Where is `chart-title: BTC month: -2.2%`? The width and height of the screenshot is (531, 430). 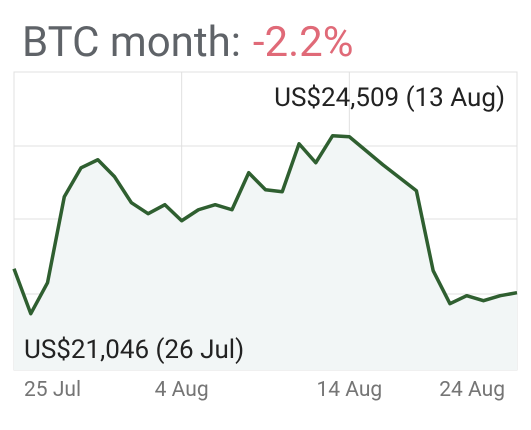 chart-title: BTC month: -2.2% is located at coordinates (188, 42).